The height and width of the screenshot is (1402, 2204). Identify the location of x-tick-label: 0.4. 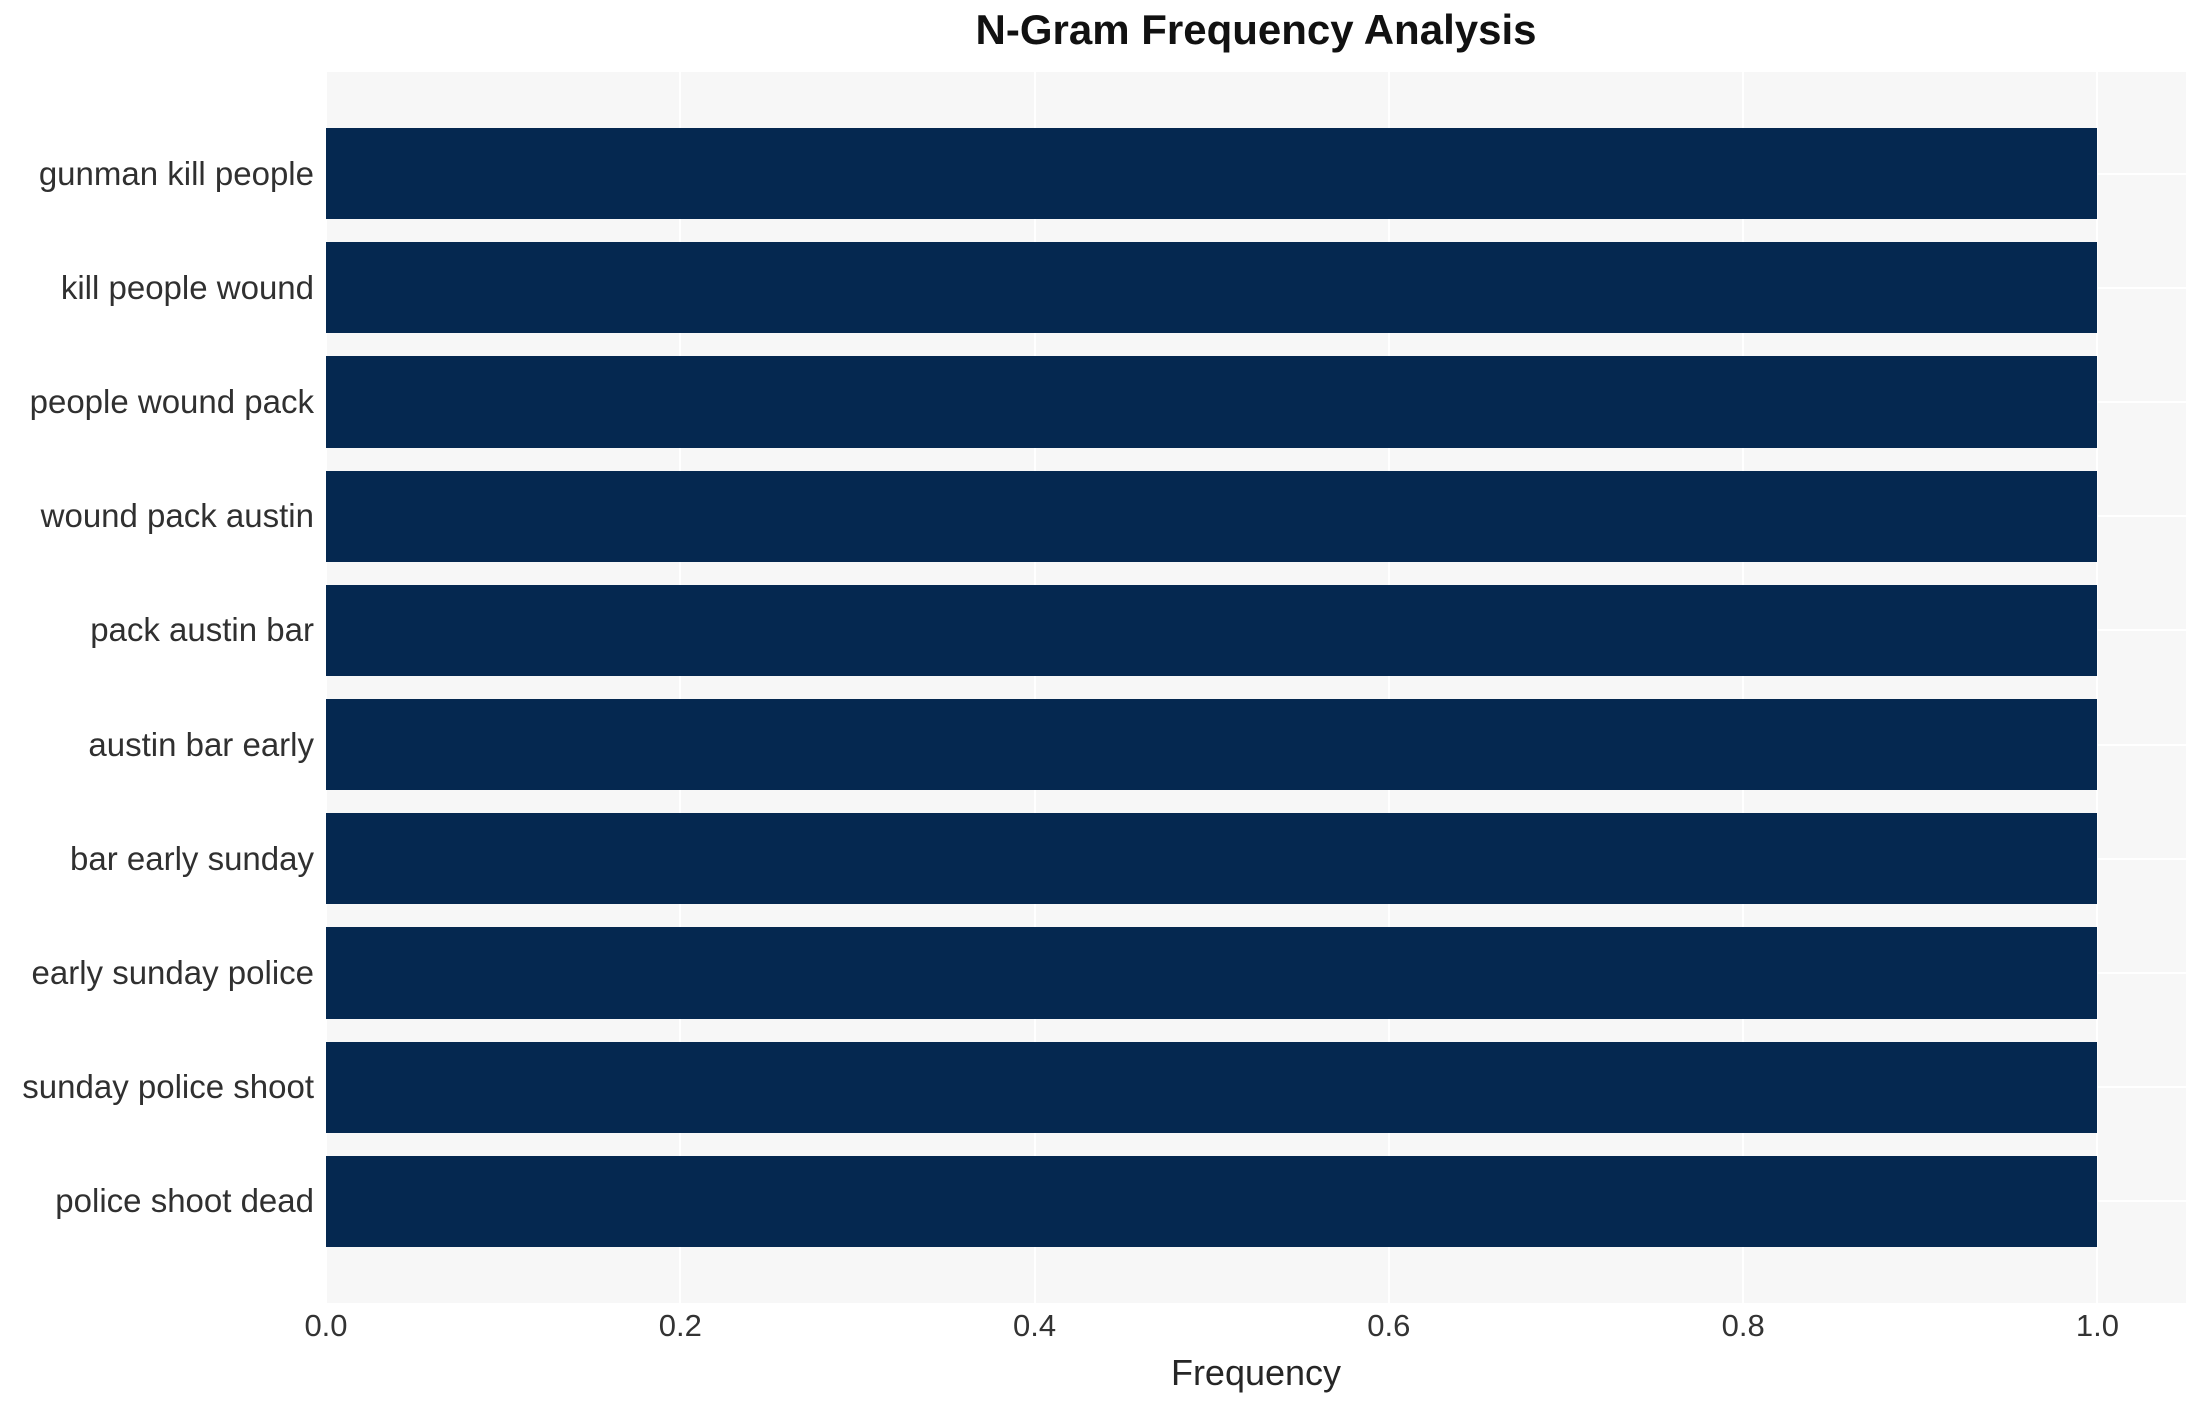
(1035, 1325).